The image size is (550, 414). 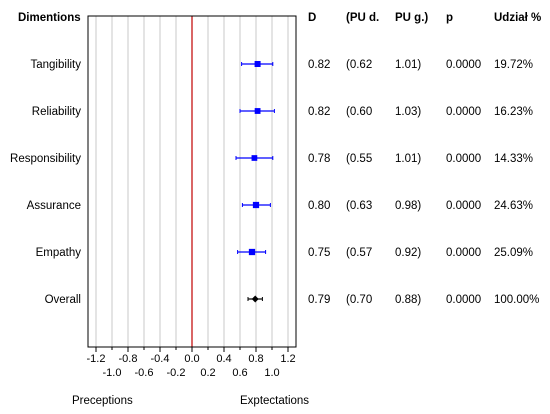 What do you see at coordinates (160, 359) in the screenshot?
I see `x-tick-label: -0.4` at bounding box center [160, 359].